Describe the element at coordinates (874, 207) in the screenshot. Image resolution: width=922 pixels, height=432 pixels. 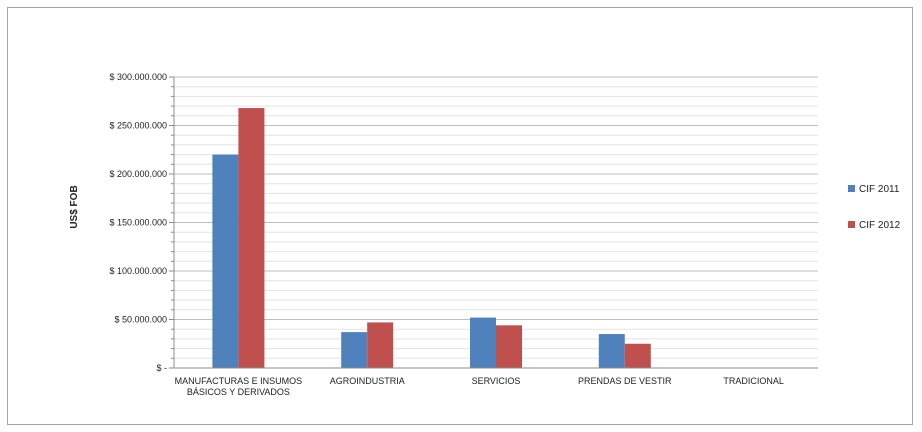
I see `legend: CIF 2011 CIF 2012` at that location.